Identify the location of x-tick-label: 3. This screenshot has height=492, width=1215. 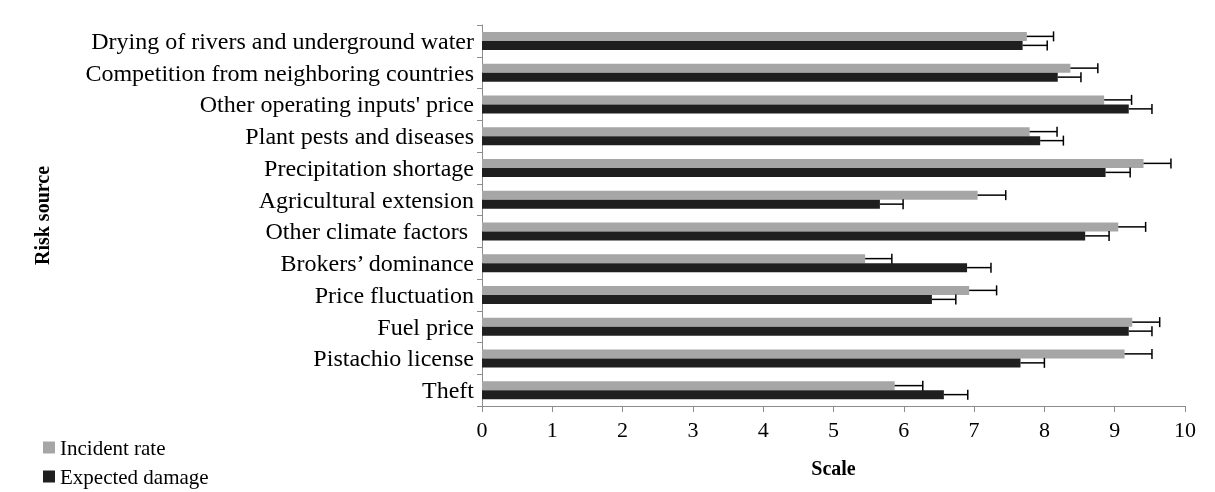
(693, 429).